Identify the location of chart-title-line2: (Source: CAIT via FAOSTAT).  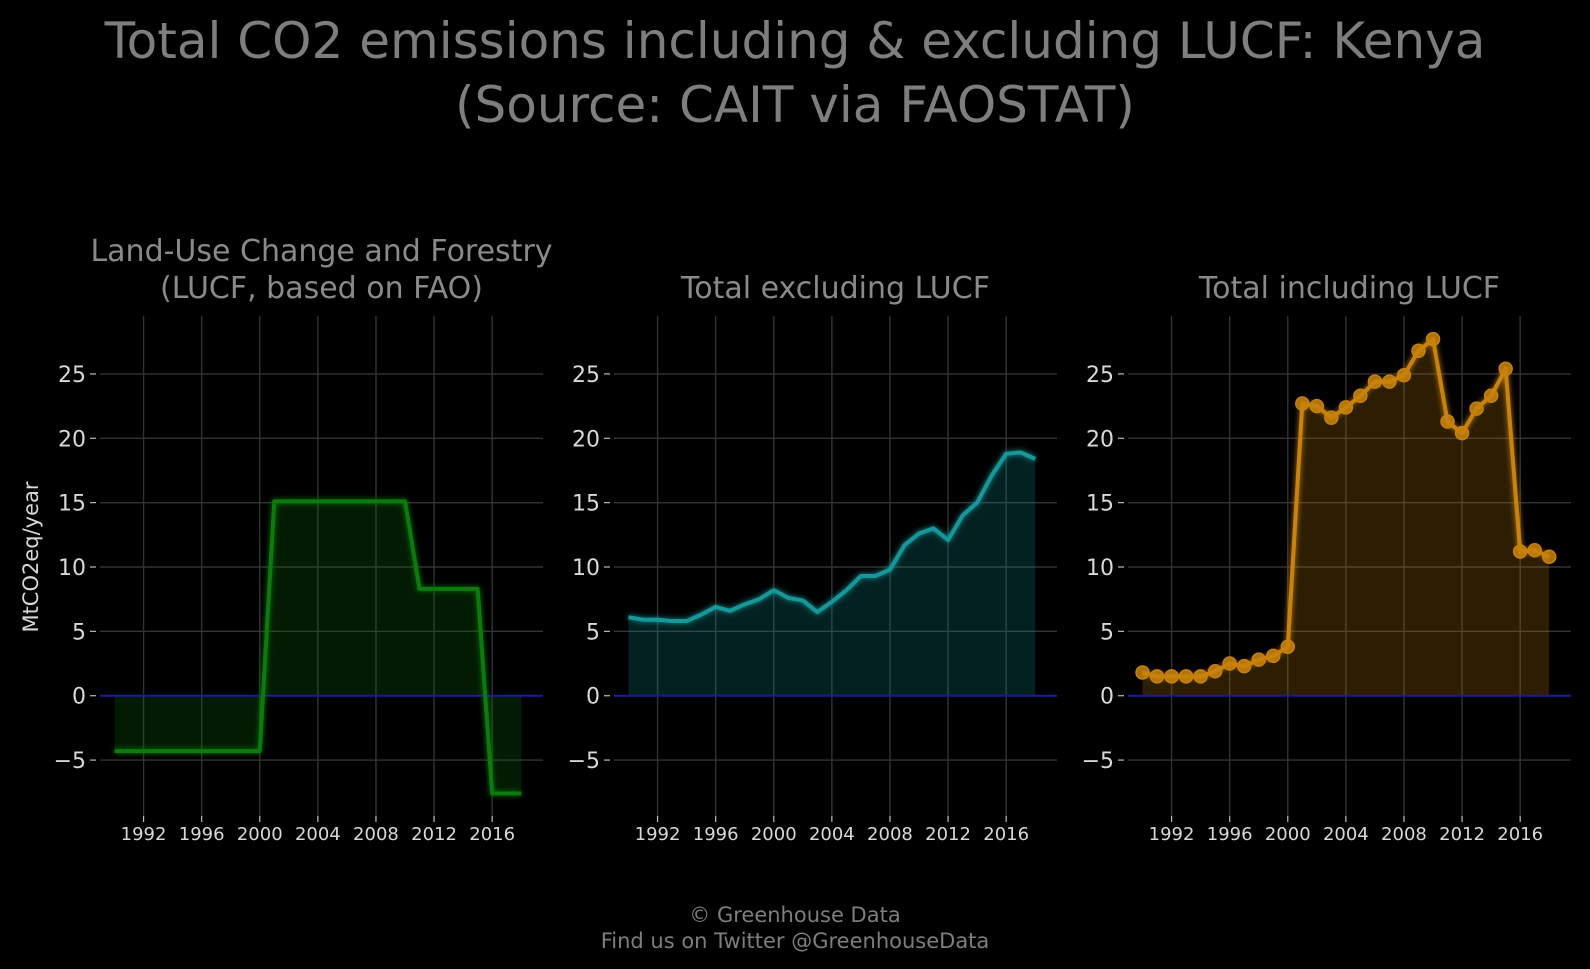
(795, 105).